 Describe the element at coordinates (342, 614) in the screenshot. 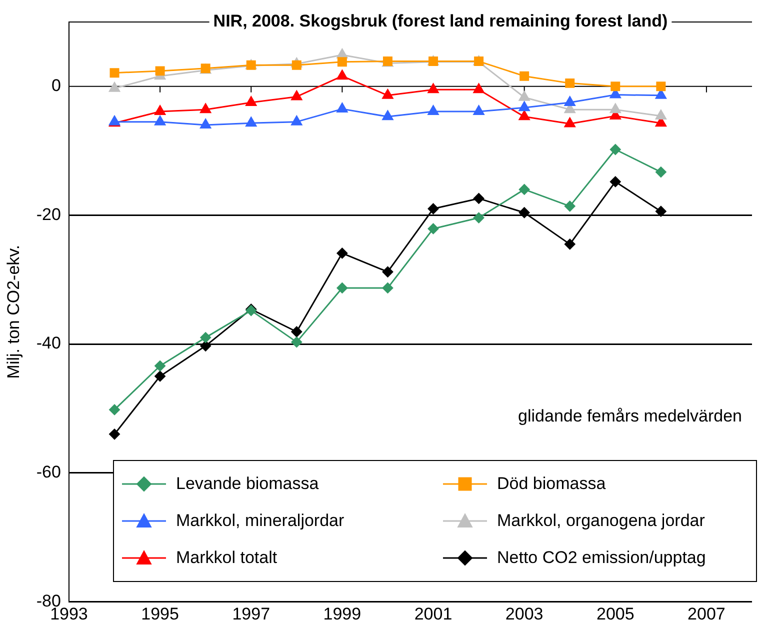

I see `x-tick-label: 1999` at that location.